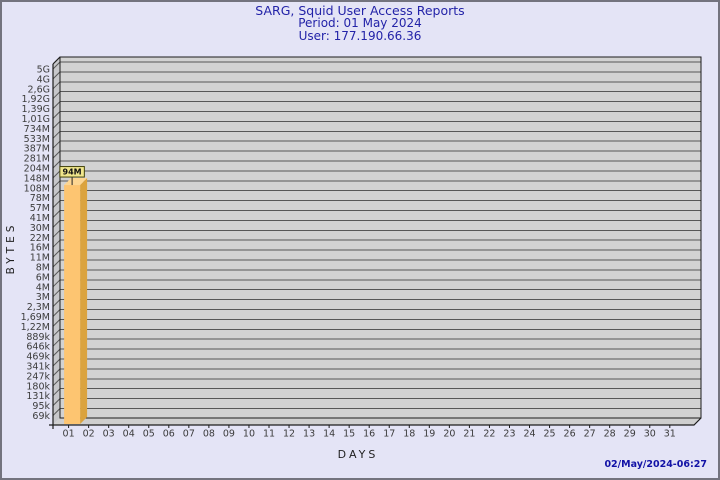 The height and width of the screenshot is (480, 720). What do you see at coordinates (35, 317) in the screenshot?
I see `y-tick-label: 1,69M` at bounding box center [35, 317].